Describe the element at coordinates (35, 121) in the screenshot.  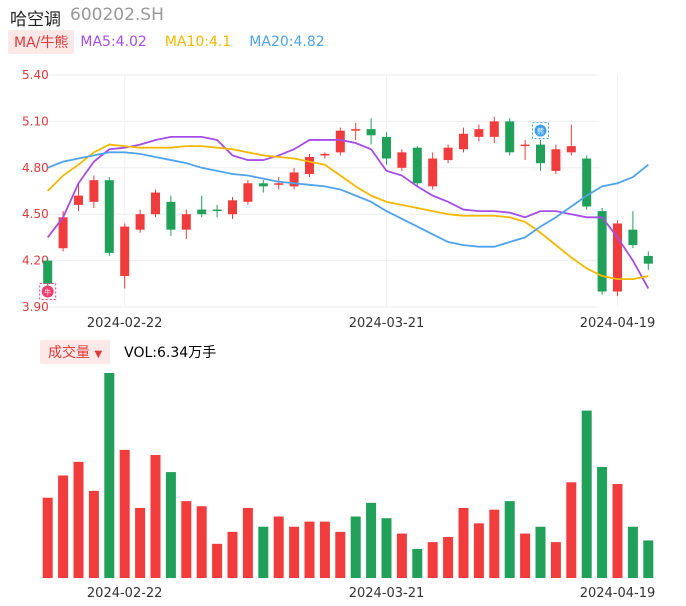
I see `y-tick-label: 5.10` at that location.